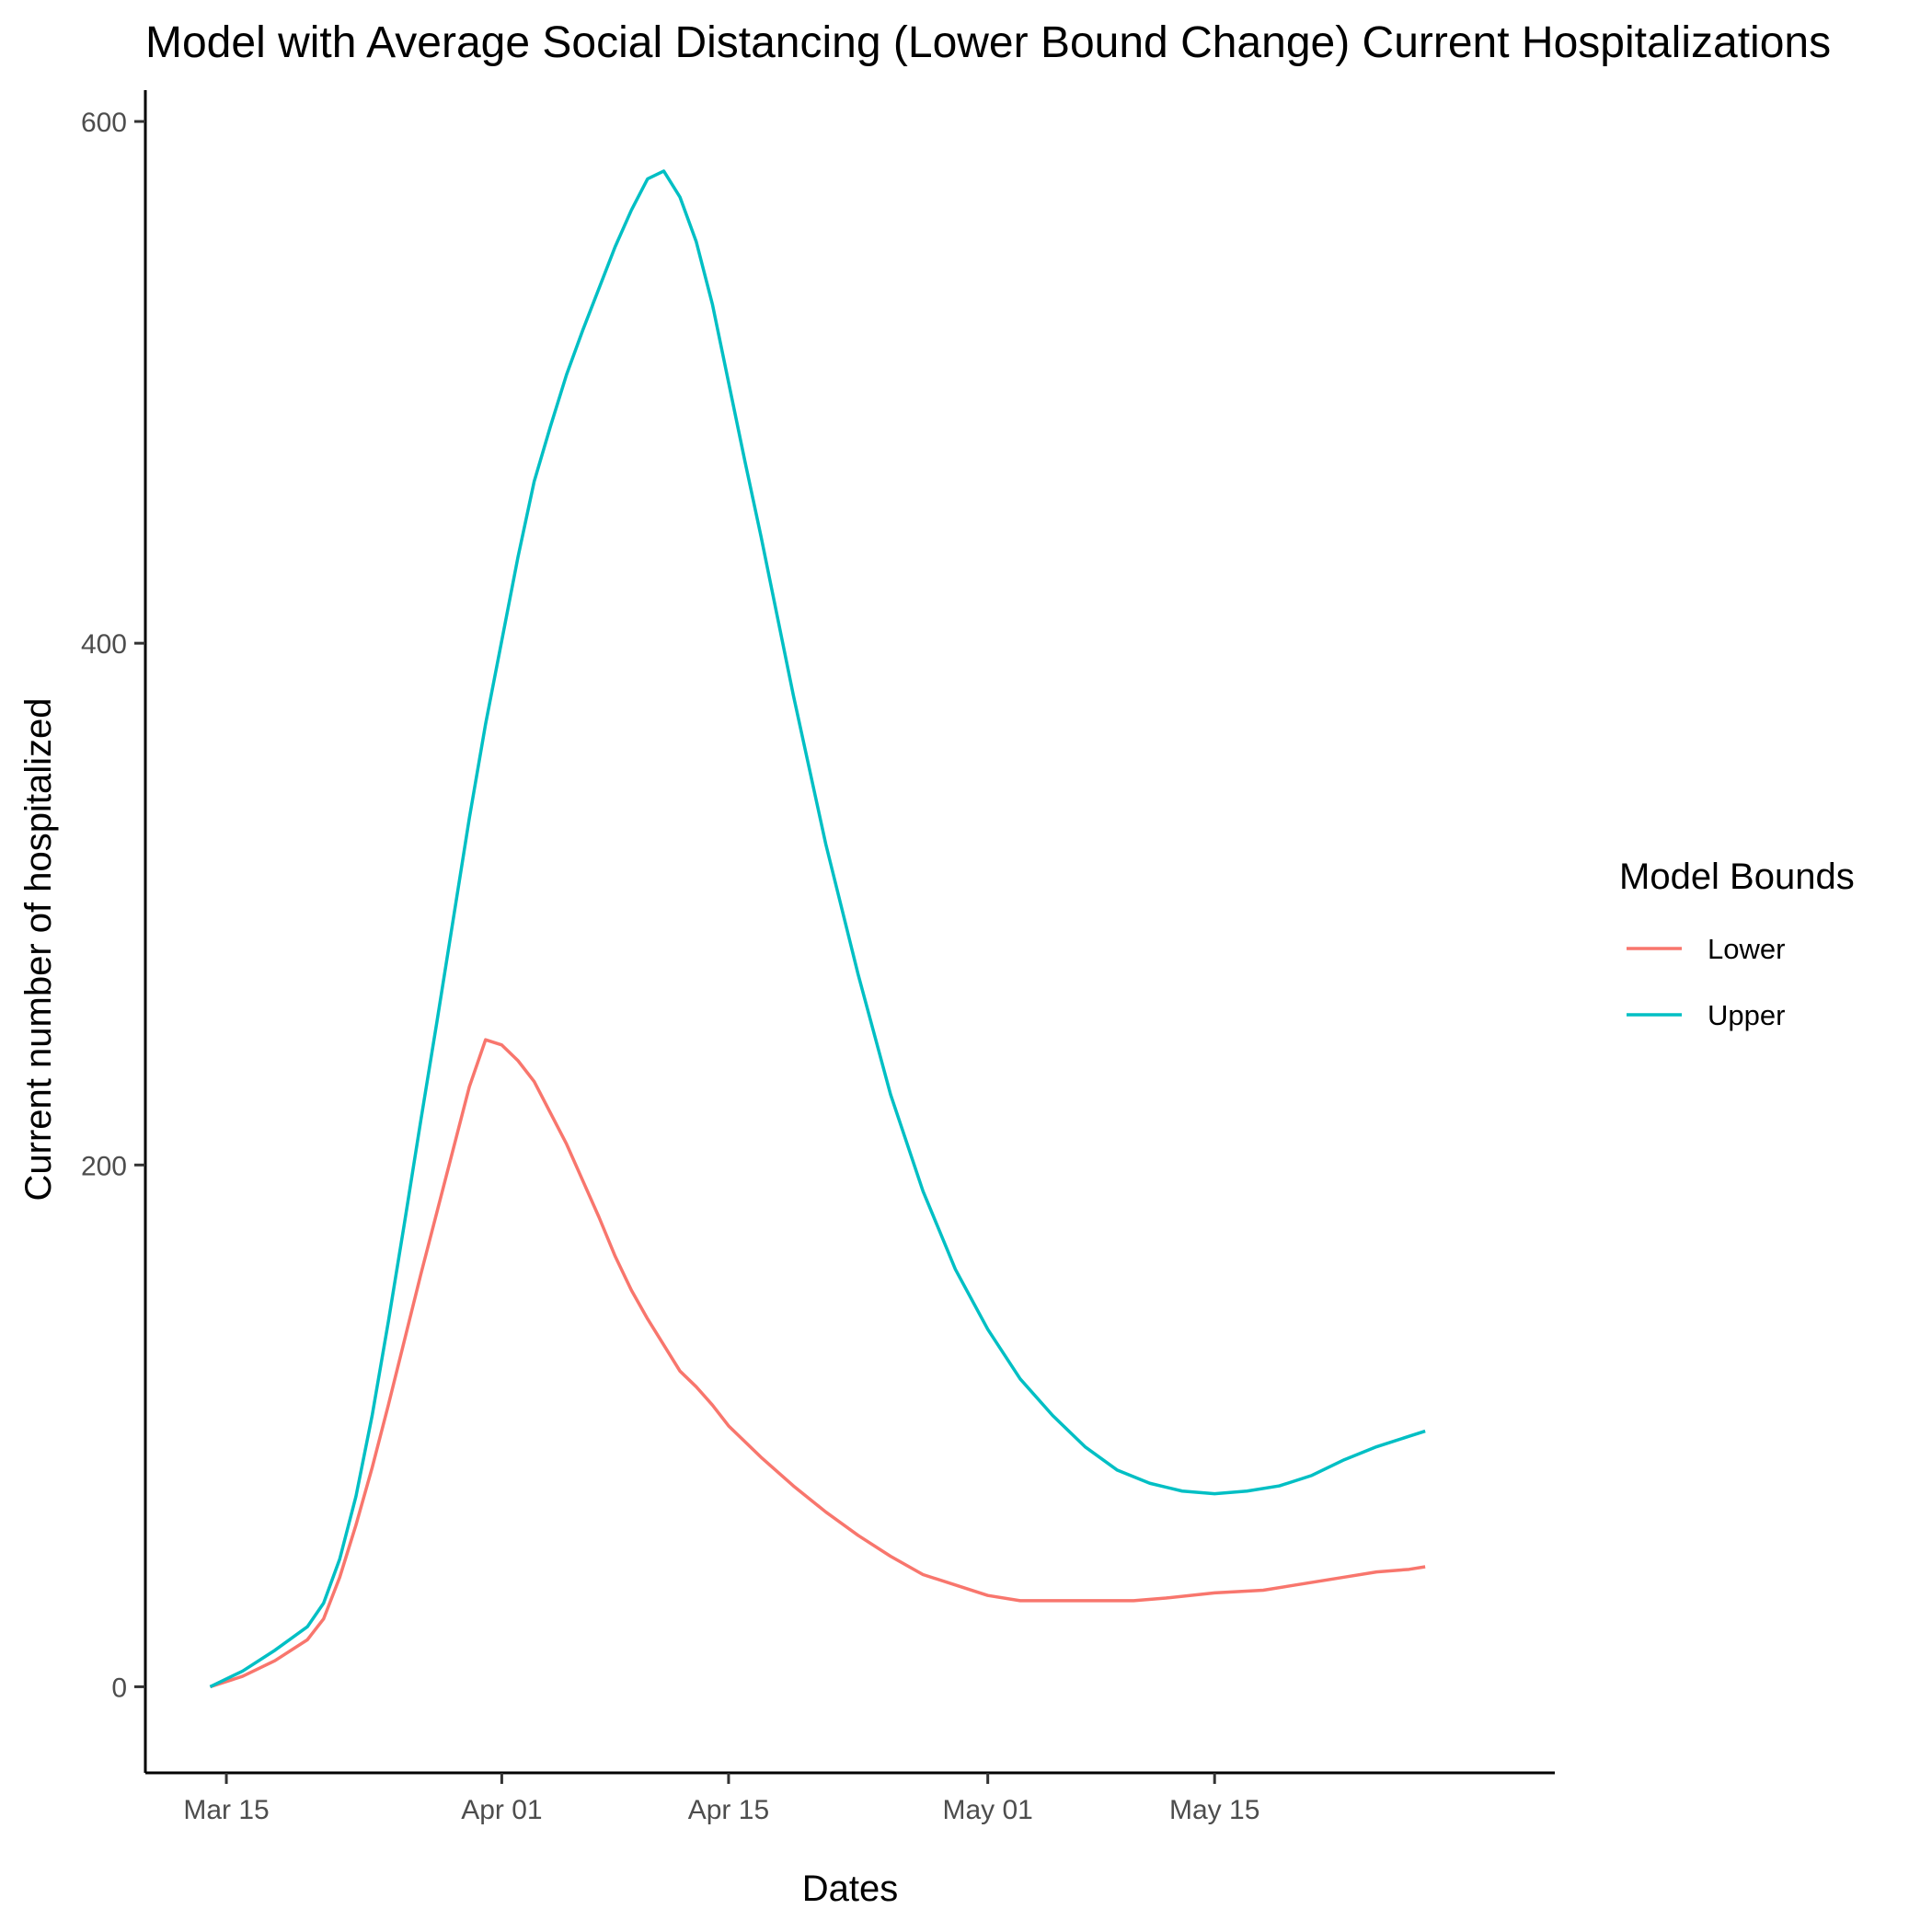  I want to click on y-axis-title: Current number of hospitalized, so click(38, 950).